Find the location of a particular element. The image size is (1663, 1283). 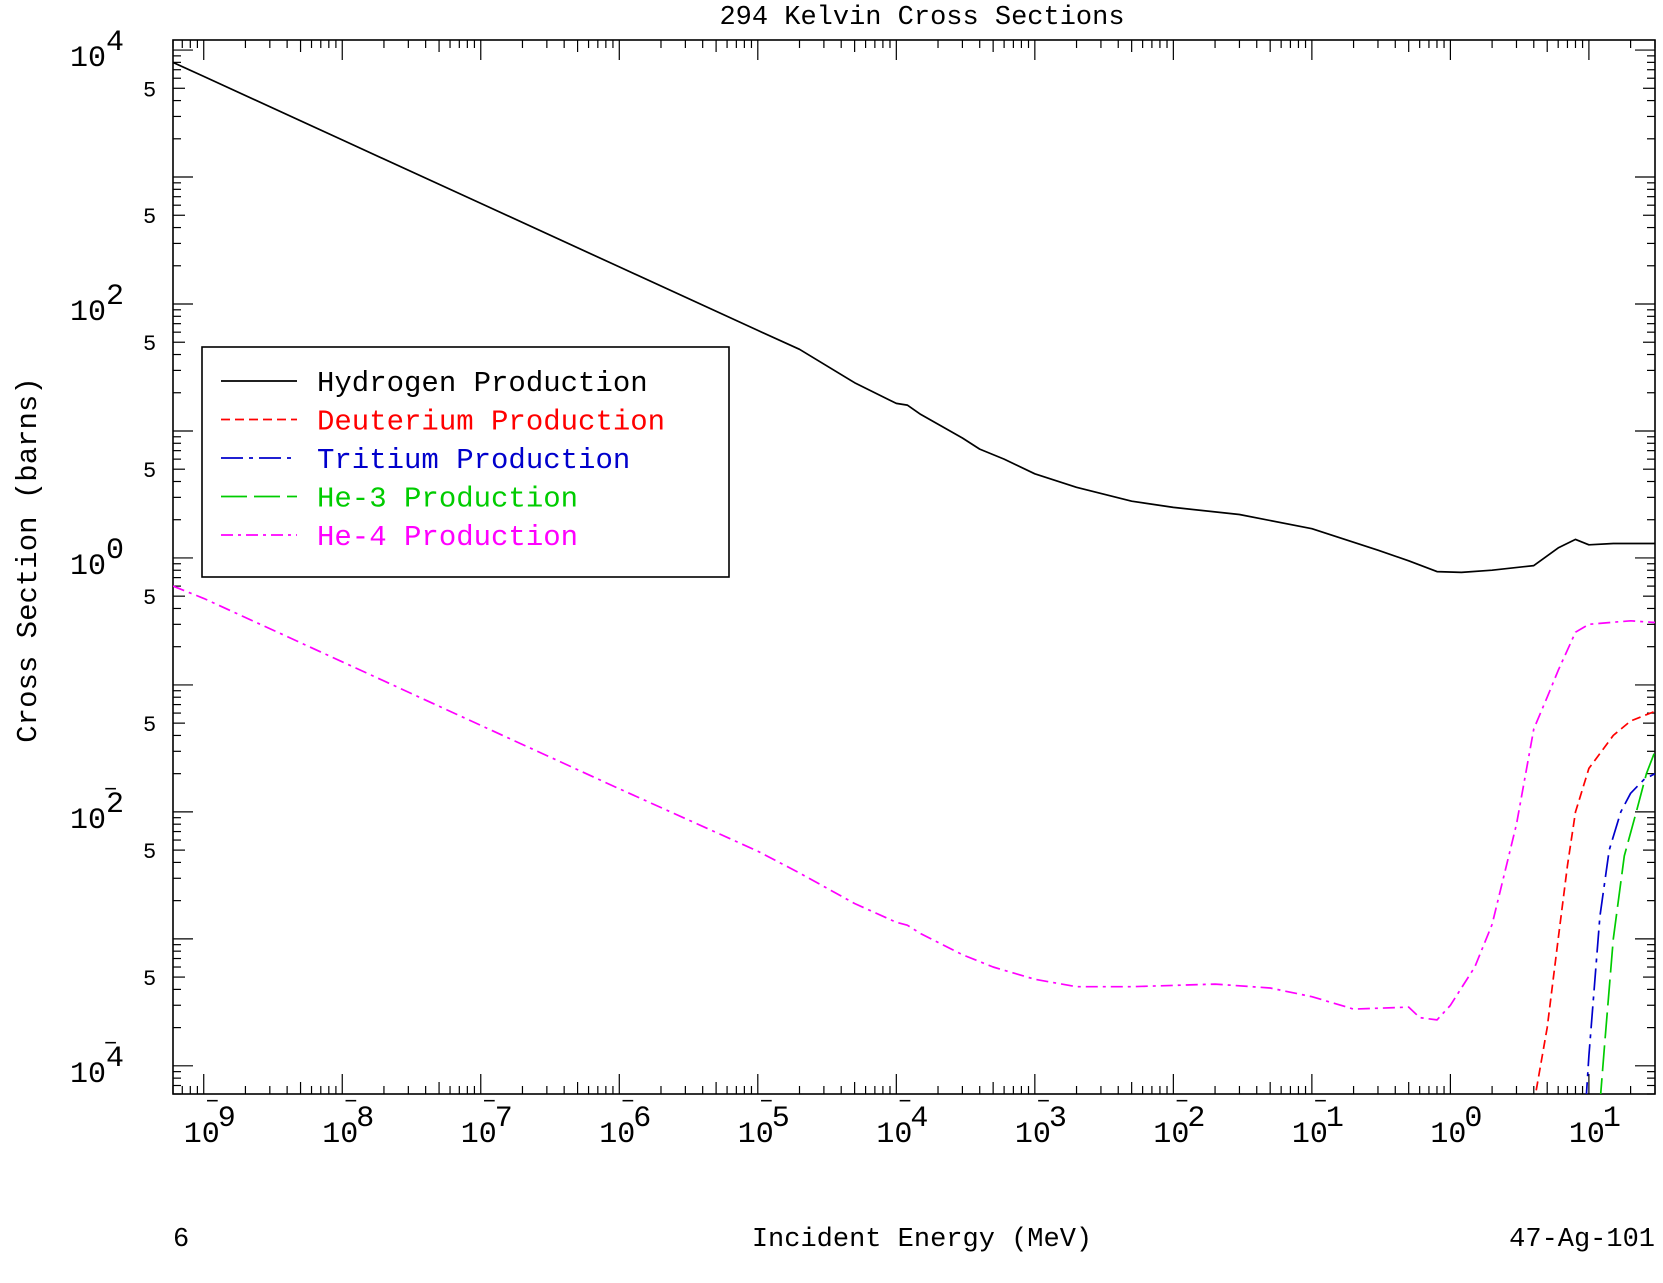

legend-box is located at coordinates (465, 462).